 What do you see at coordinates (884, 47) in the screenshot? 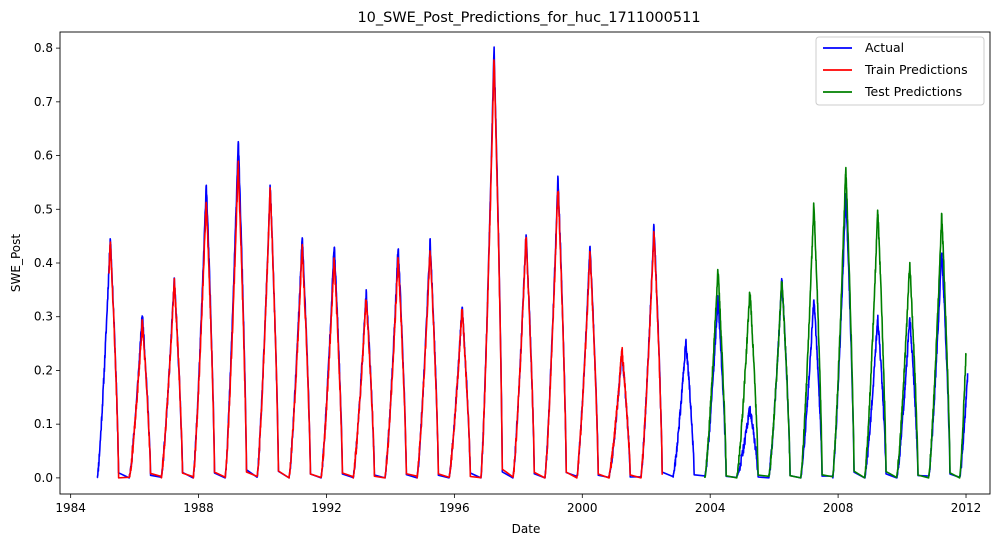
I see `legend-label-actual: Actual` at bounding box center [884, 47].